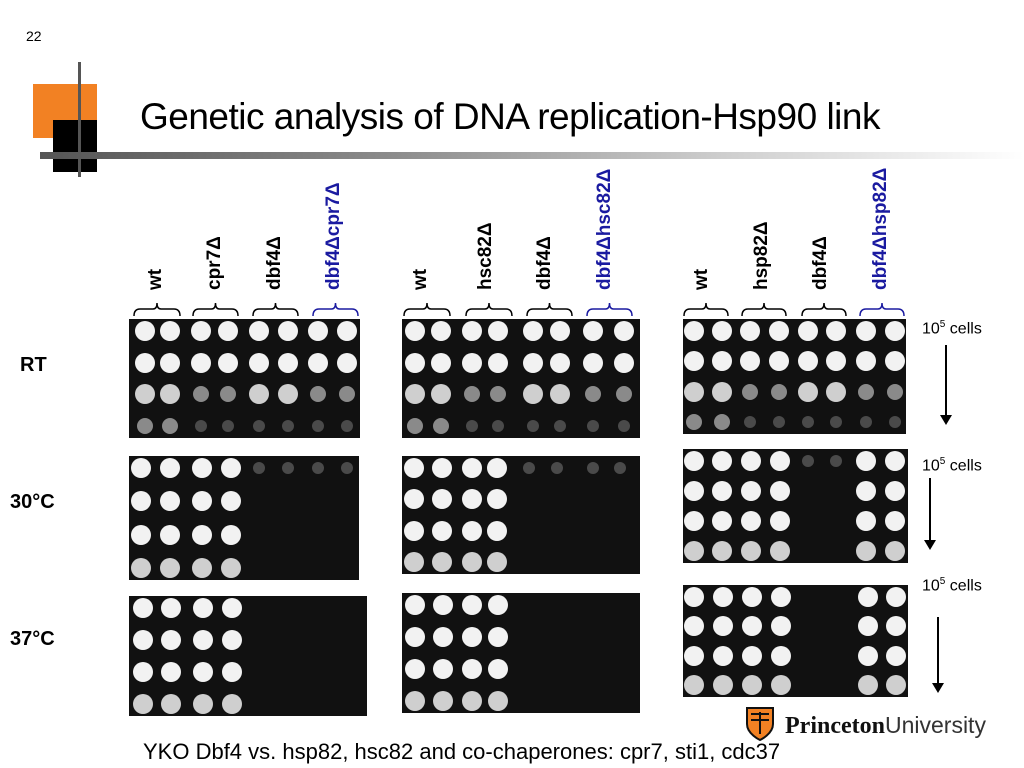 Image resolution: width=1024 pixels, height=768 pixels. Describe the element at coordinates (935, 725) in the screenshot. I see `logo-university: University` at that location.